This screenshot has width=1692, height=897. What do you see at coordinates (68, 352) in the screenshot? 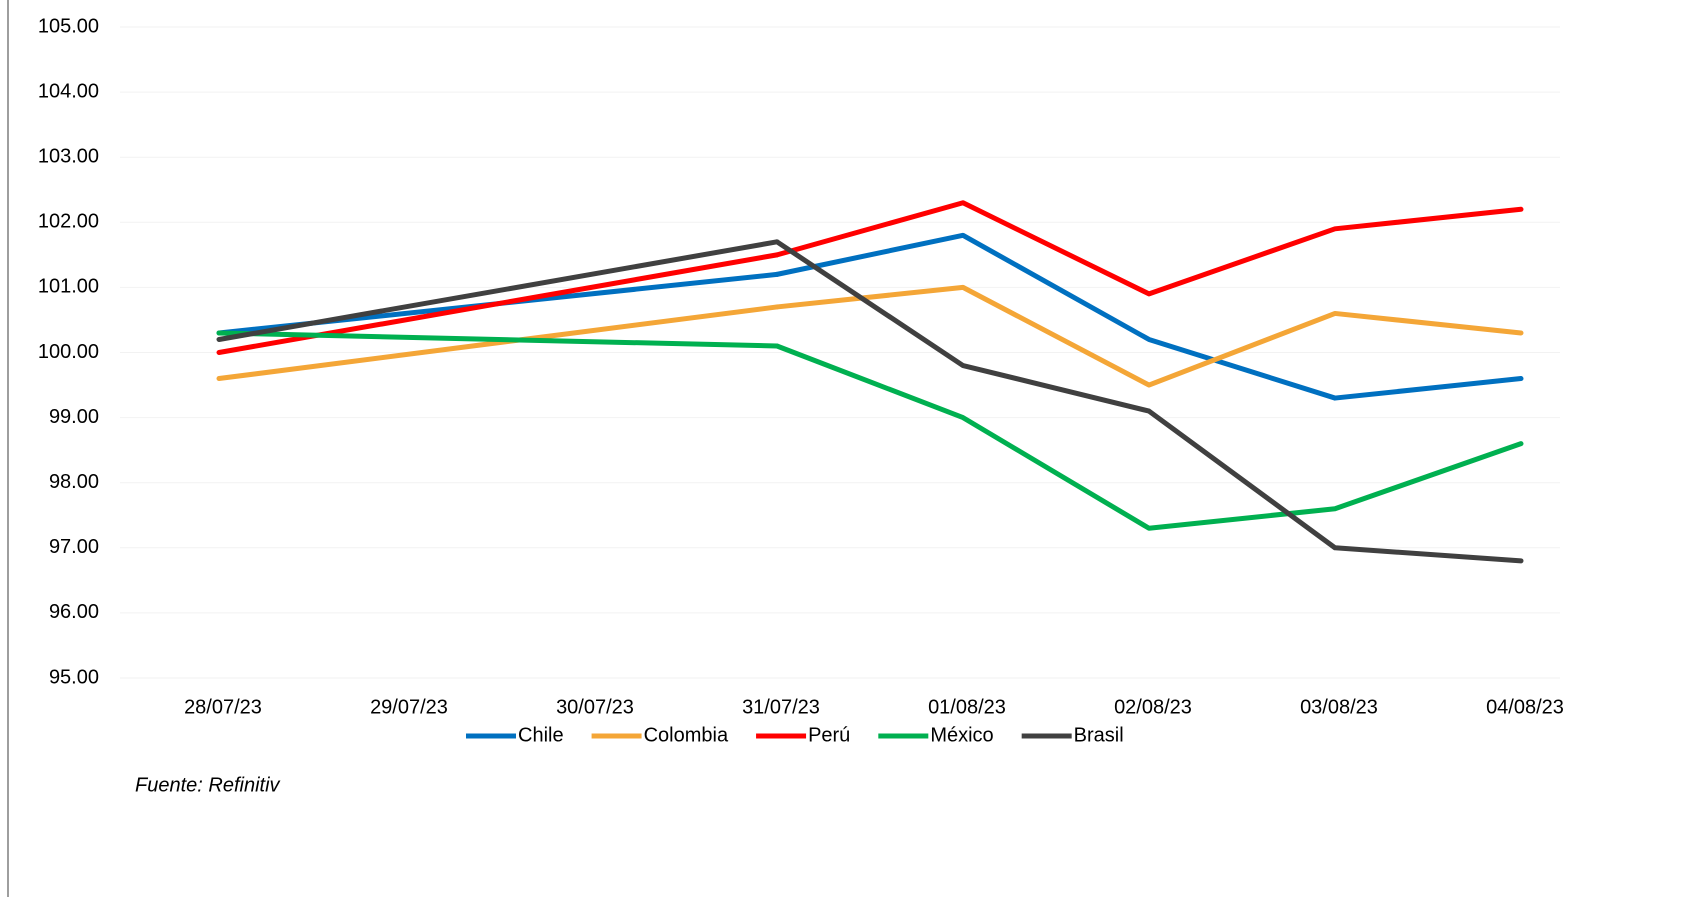
I see `y-tick-label: 100.00` at bounding box center [68, 352].